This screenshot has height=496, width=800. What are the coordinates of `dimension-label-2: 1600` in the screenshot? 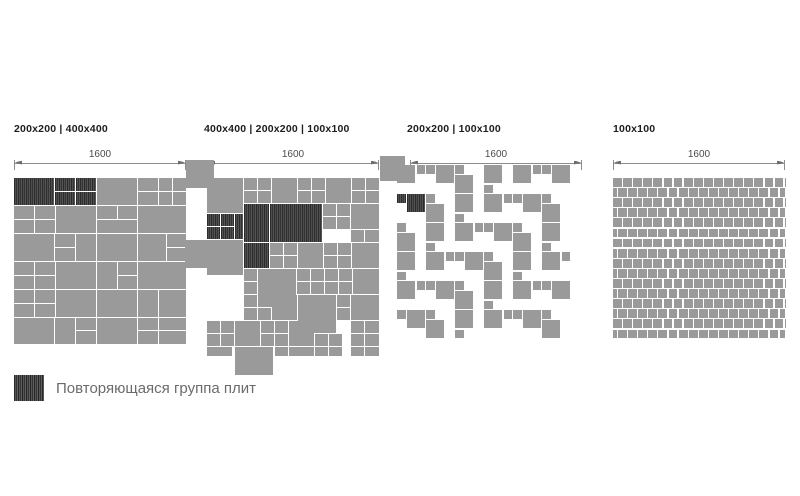 It's located at (293, 154).